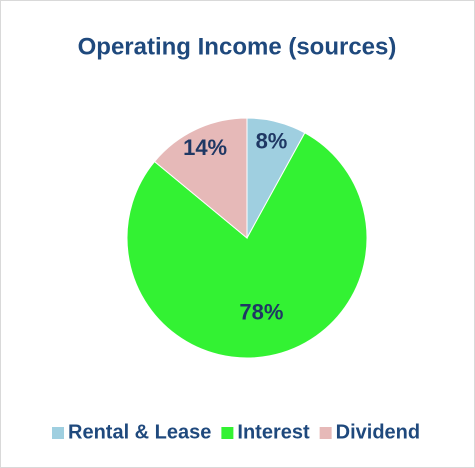 The image size is (475, 468). I want to click on legend-label: Interest, so click(273, 432).